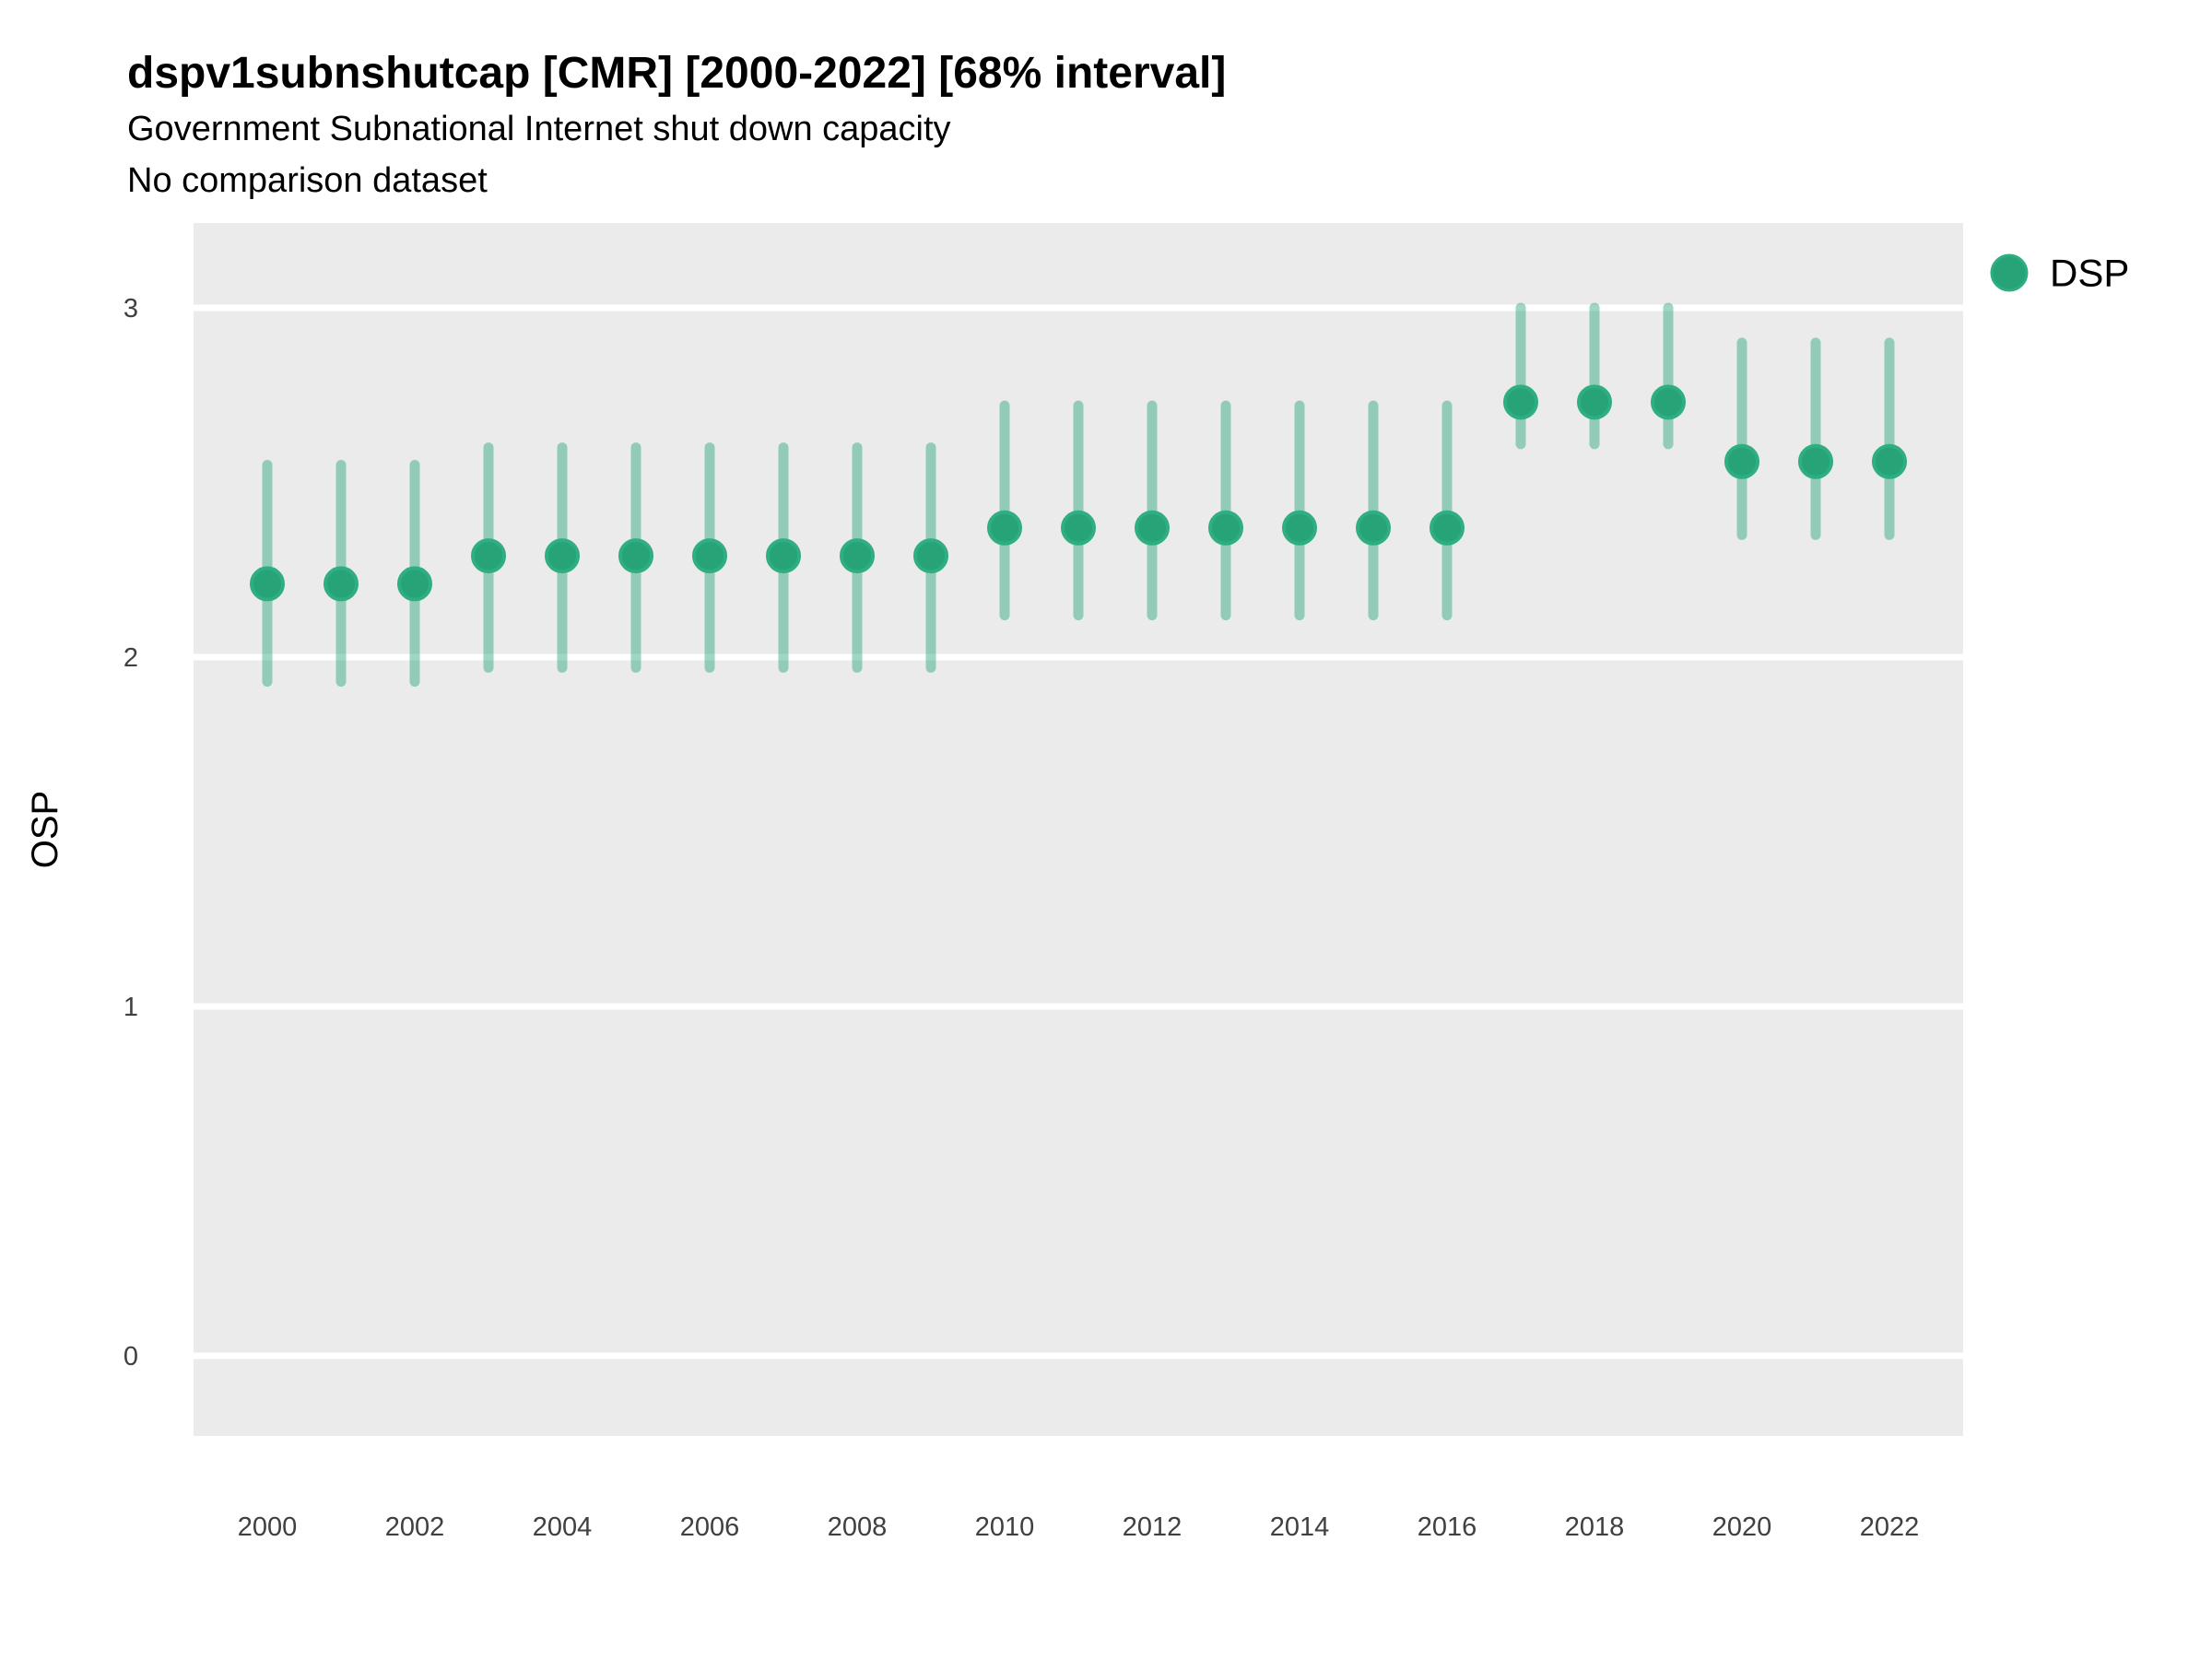 This screenshot has height=1659, width=2212. What do you see at coordinates (1152, 1527) in the screenshot?
I see `x-tick-label: 2012` at bounding box center [1152, 1527].